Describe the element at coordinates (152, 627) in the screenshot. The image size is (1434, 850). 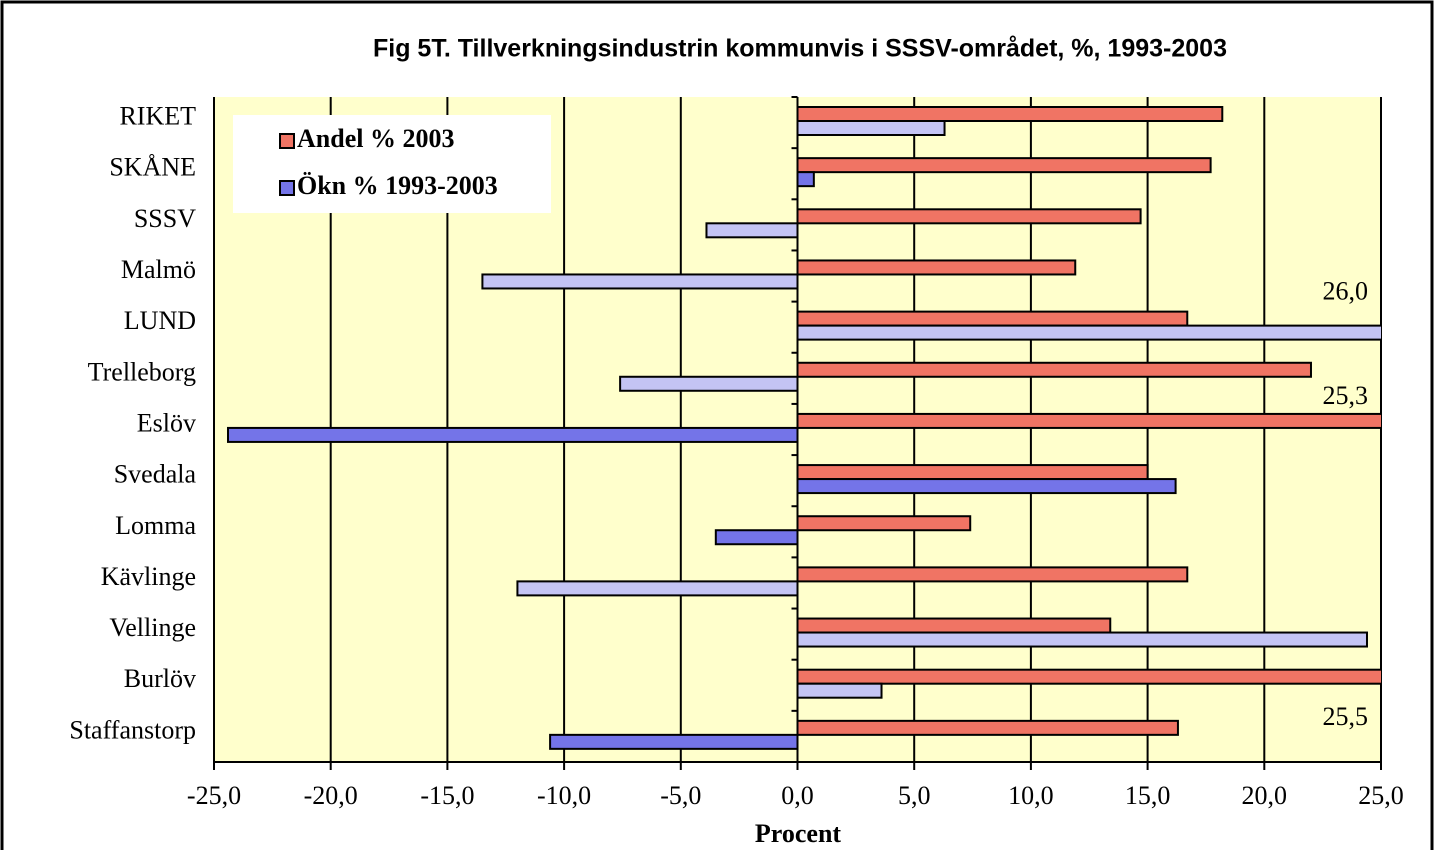
I see `y-tick-label: Vellinge` at that location.